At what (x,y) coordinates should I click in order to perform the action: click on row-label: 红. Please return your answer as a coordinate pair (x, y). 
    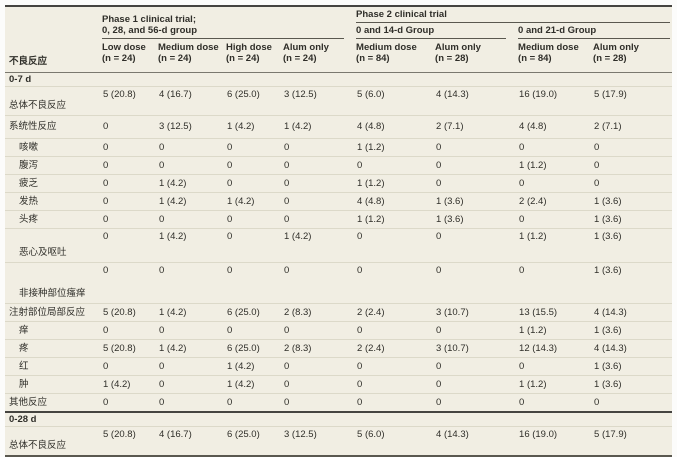
    Looking at the image, I should click on (53, 366).